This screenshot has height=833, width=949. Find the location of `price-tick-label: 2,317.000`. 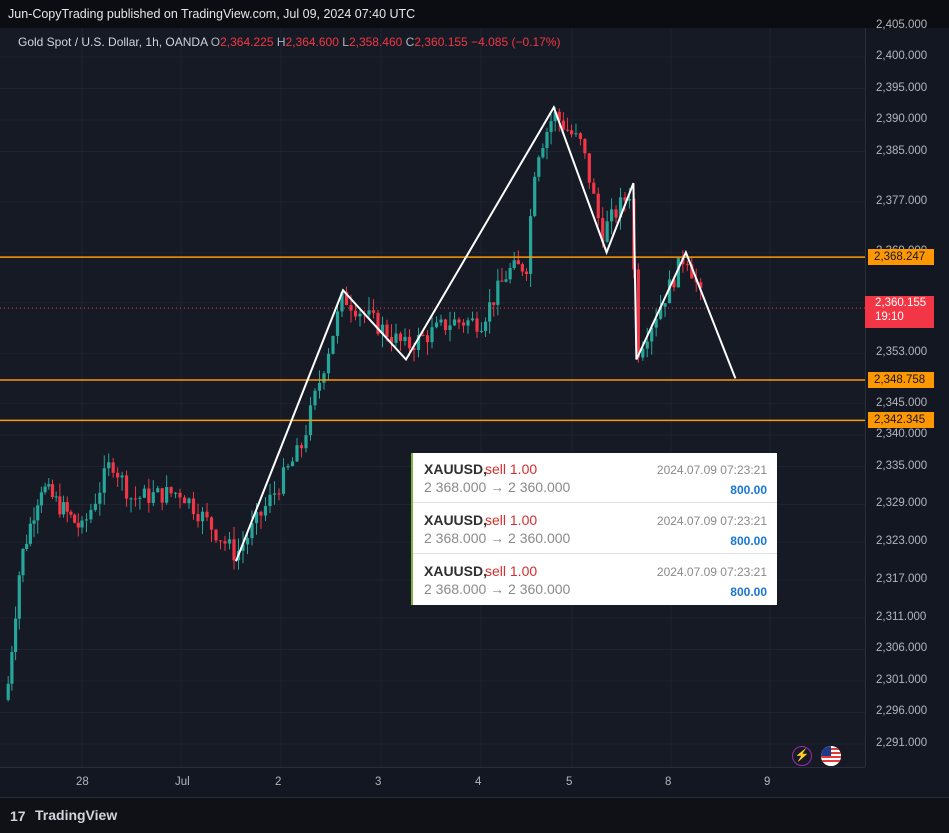

price-tick-label: 2,317.000 is located at coordinates (902, 579).